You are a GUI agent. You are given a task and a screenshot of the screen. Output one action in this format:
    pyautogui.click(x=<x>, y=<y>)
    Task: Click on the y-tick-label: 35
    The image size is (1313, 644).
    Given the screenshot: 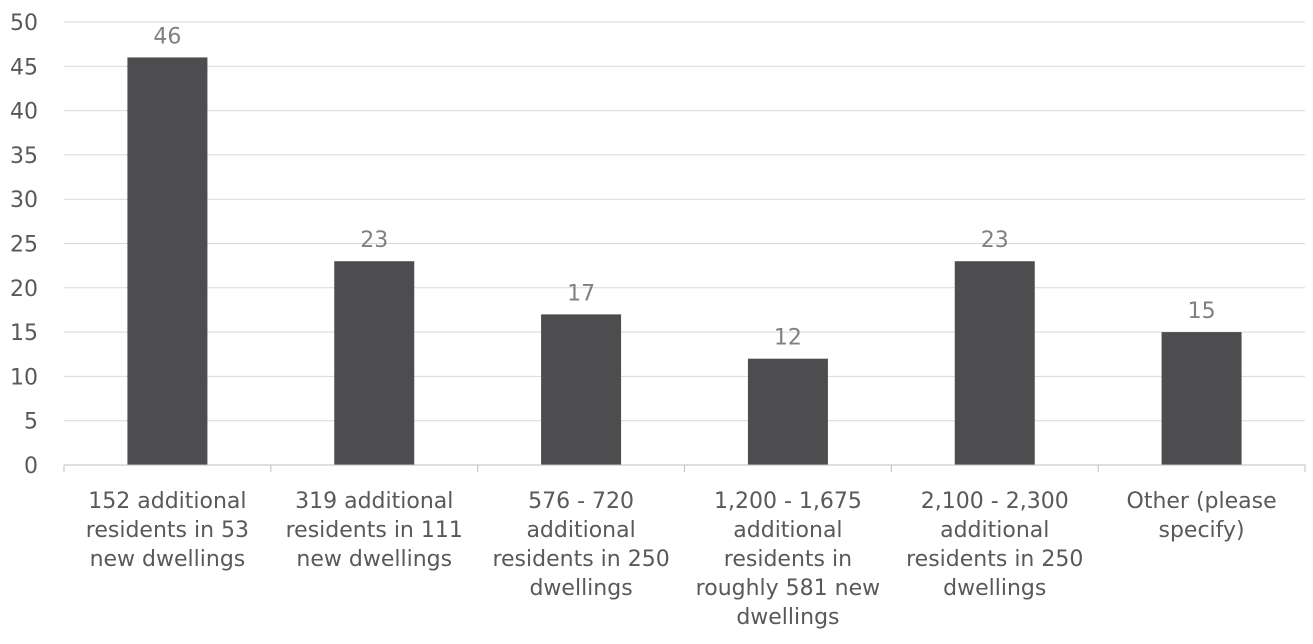 What is the action you would take?
    pyautogui.click(x=24, y=156)
    